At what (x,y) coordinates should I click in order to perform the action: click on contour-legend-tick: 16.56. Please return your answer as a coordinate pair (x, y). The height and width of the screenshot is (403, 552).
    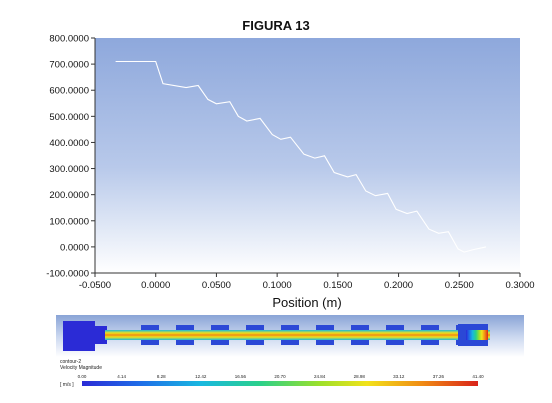
    Looking at the image, I should click on (241, 376).